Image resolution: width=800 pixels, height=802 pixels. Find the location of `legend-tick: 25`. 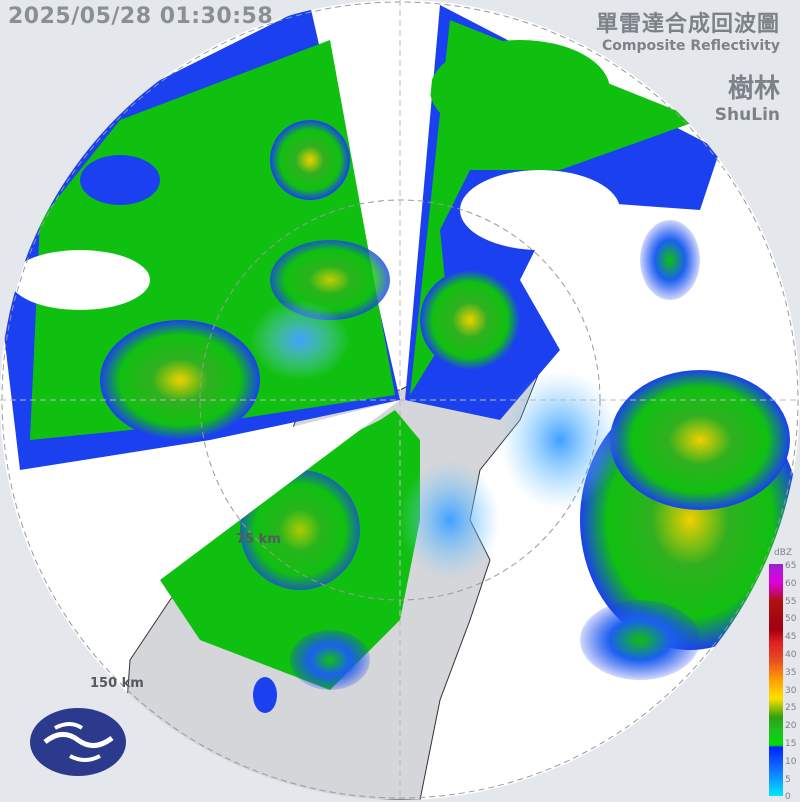

legend-tick: 25 is located at coordinates (791, 708).